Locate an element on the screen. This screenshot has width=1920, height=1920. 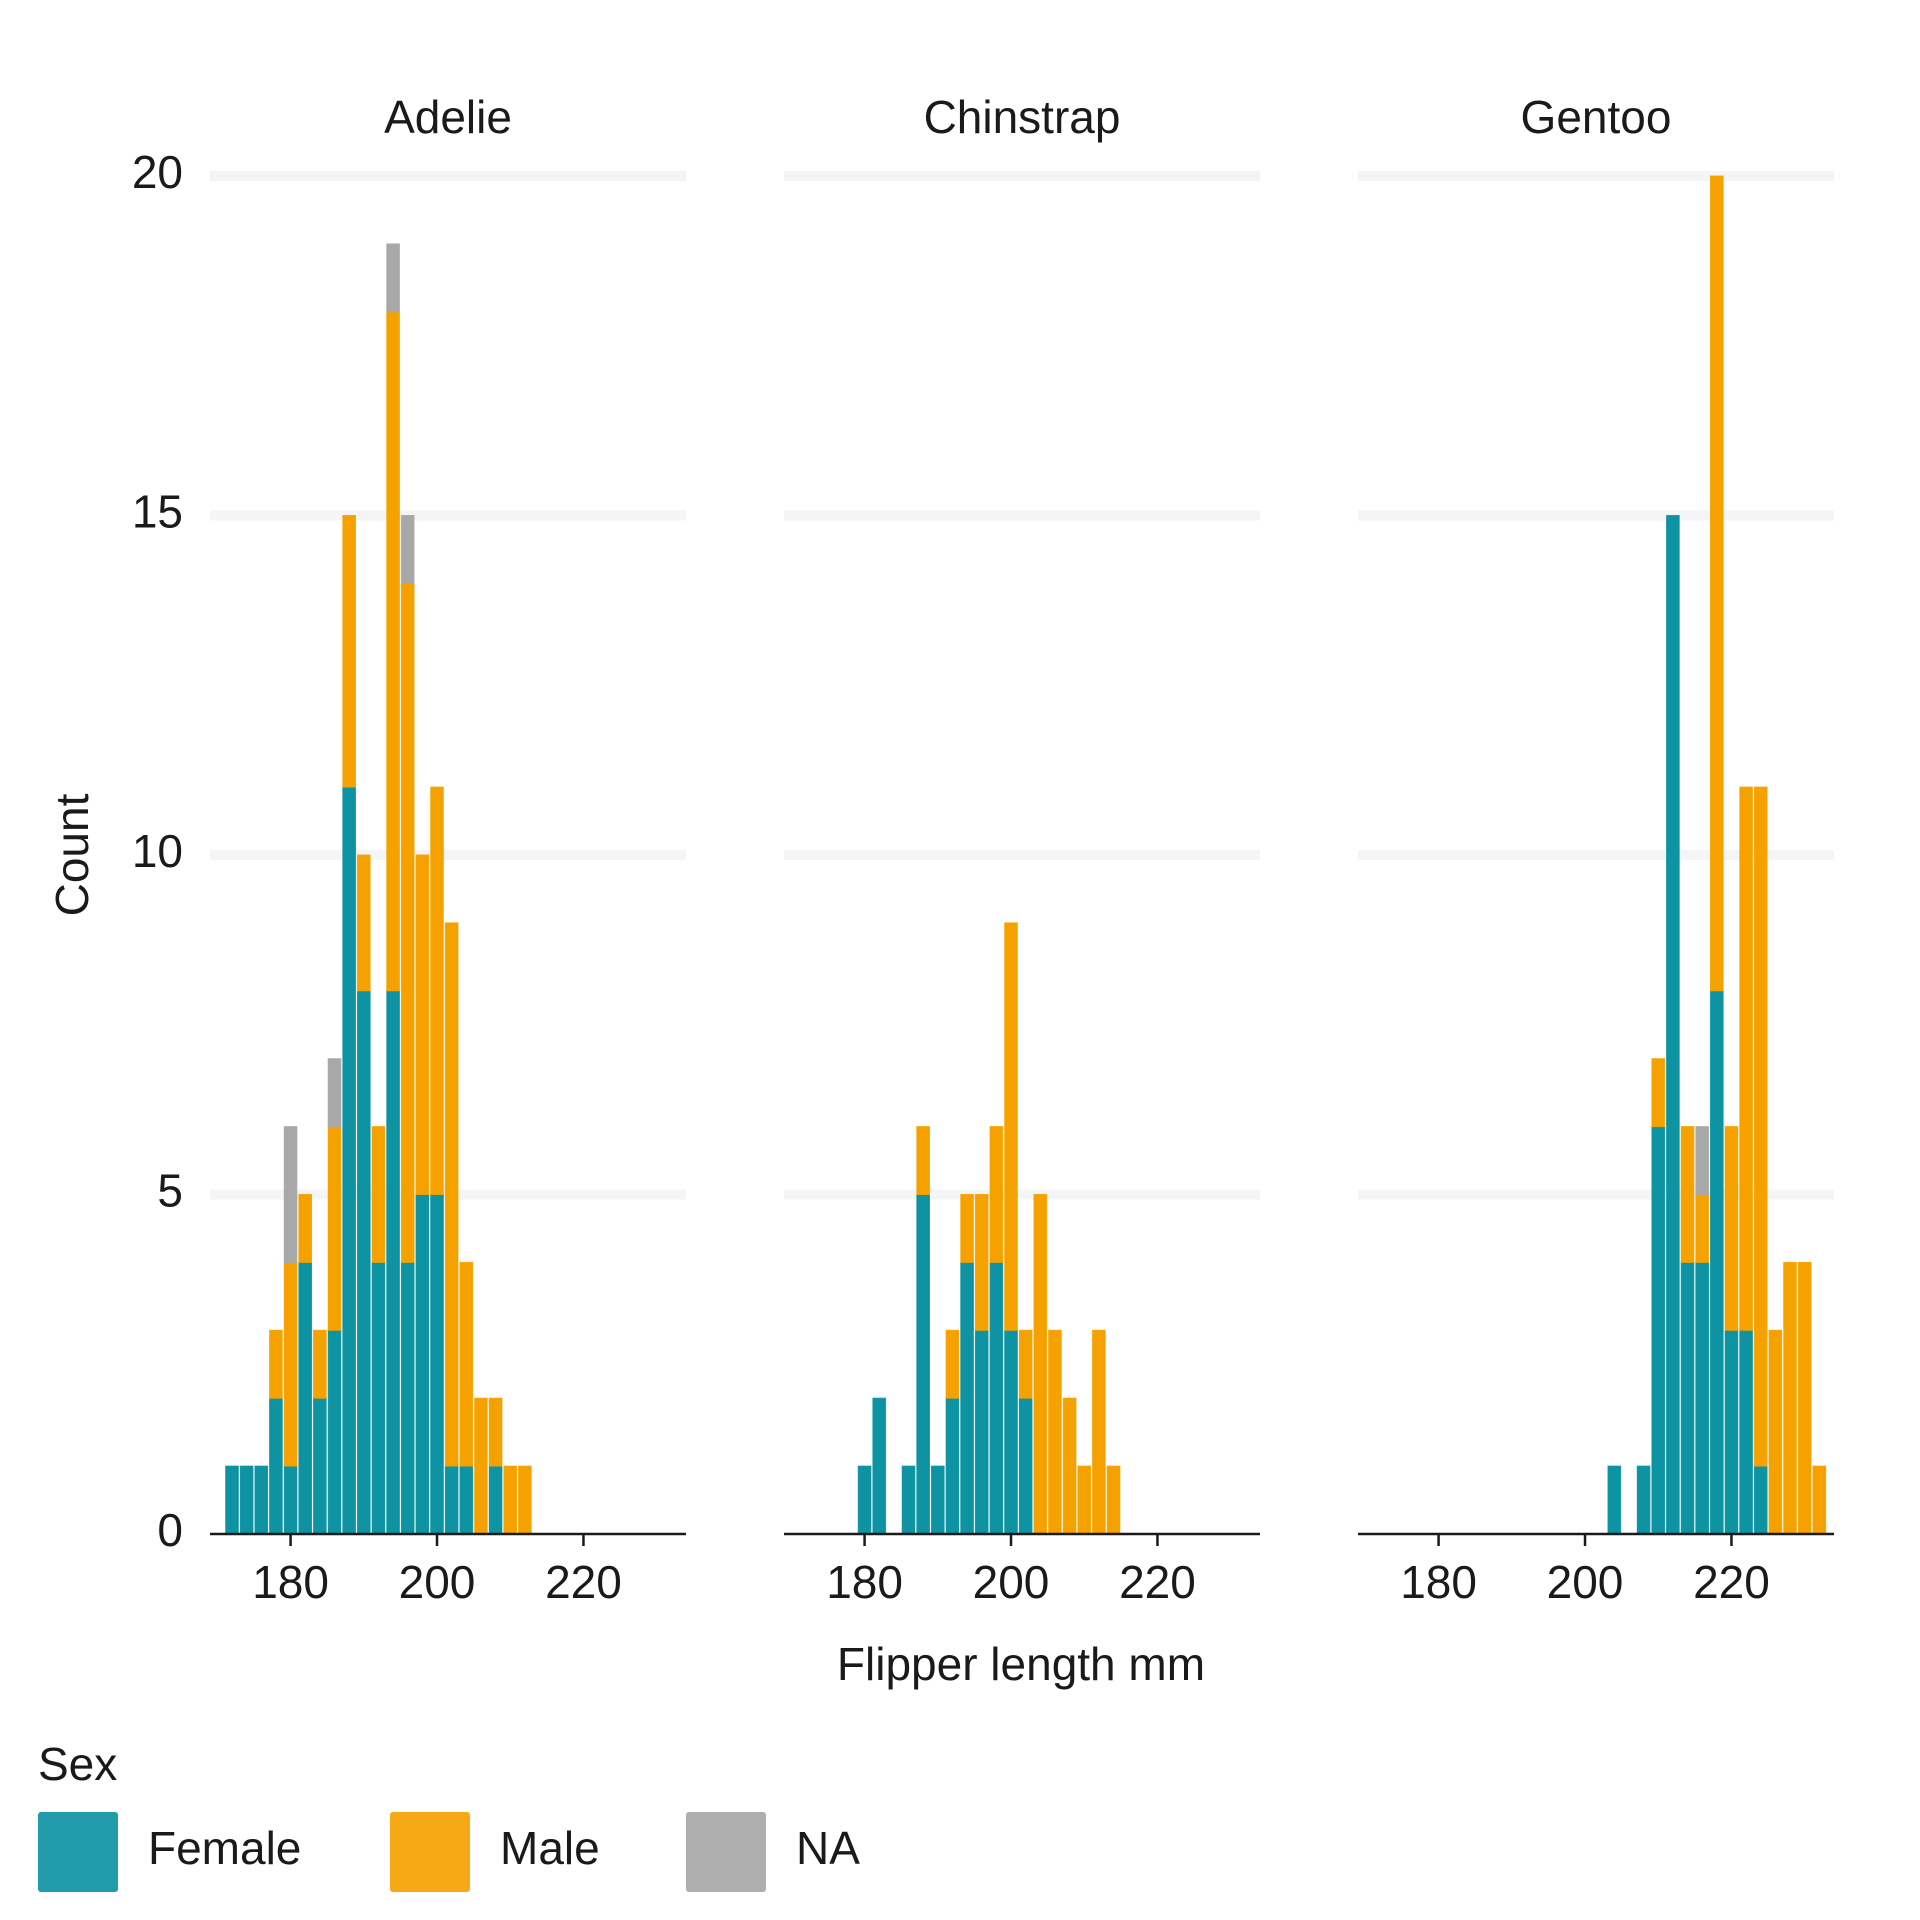
facet-title: Chinstrap is located at coordinates (1022, 117).